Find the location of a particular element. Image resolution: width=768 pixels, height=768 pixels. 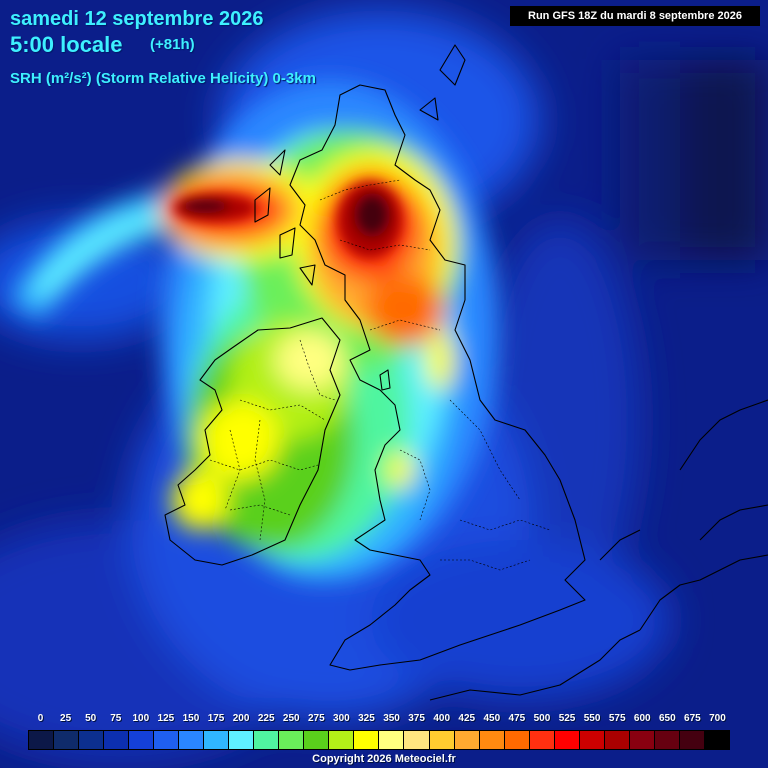

legend-label: 700 is located at coordinates (717, 718).